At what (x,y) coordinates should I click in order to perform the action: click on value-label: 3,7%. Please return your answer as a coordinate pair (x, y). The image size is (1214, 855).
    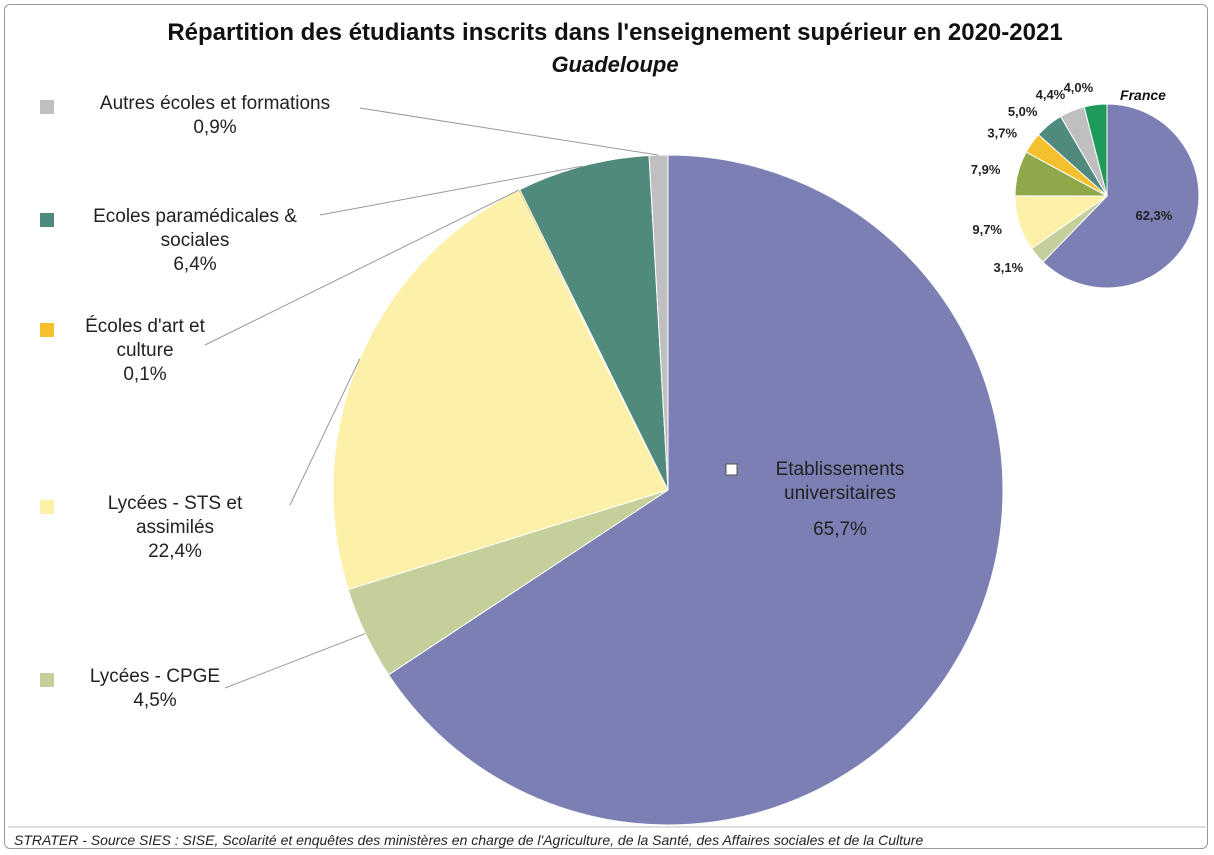
    Looking at the image, I should click on (1002, 133).